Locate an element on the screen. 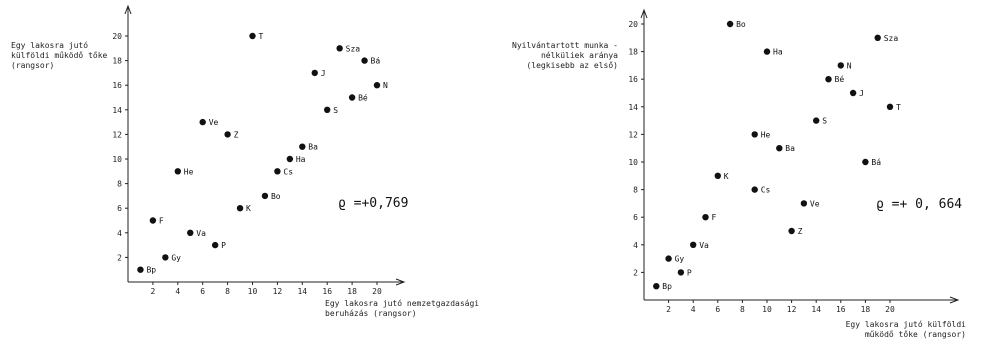 Image resolution: width=982 pixels, height=347 pixels. data-point-label: Bé is located at coordinates (840, 79).